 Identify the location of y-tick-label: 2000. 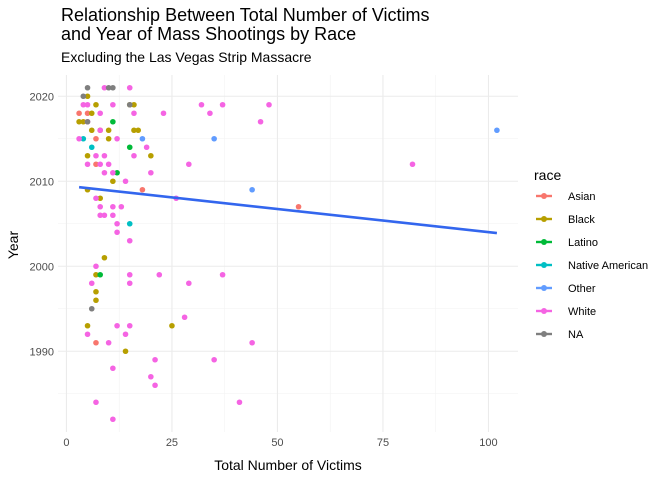
(42, 267).